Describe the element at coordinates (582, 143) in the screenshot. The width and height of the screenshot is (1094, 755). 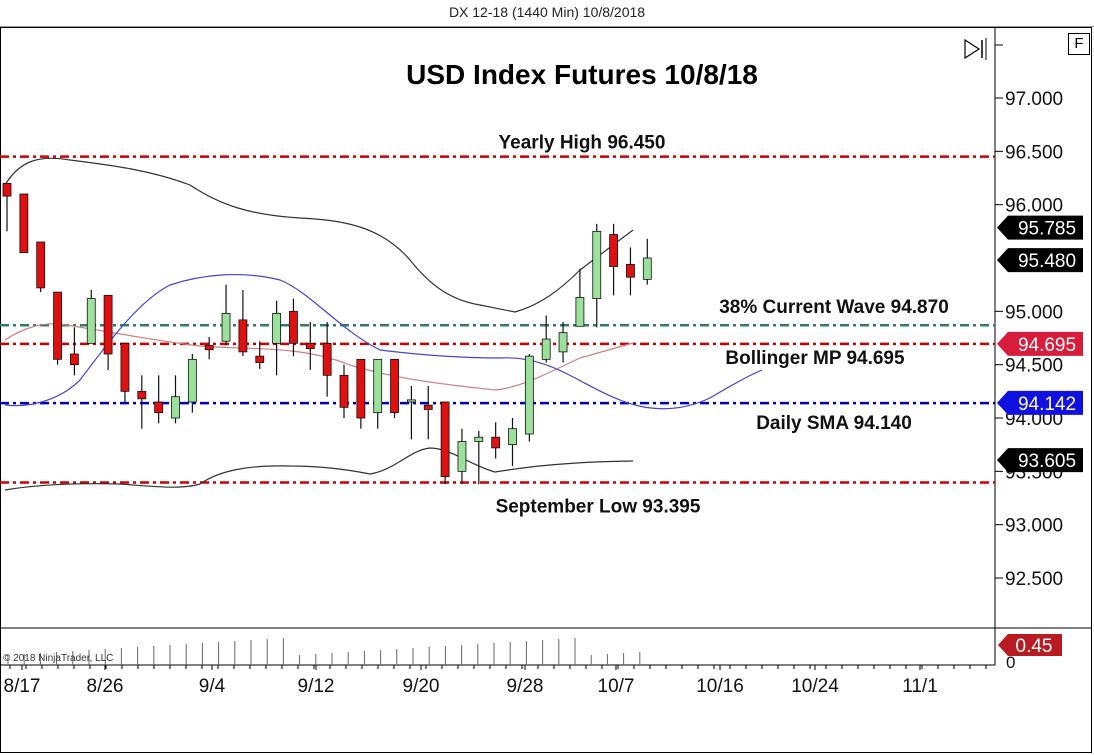
I see `level-label: Yearly High 96.450` at that location.